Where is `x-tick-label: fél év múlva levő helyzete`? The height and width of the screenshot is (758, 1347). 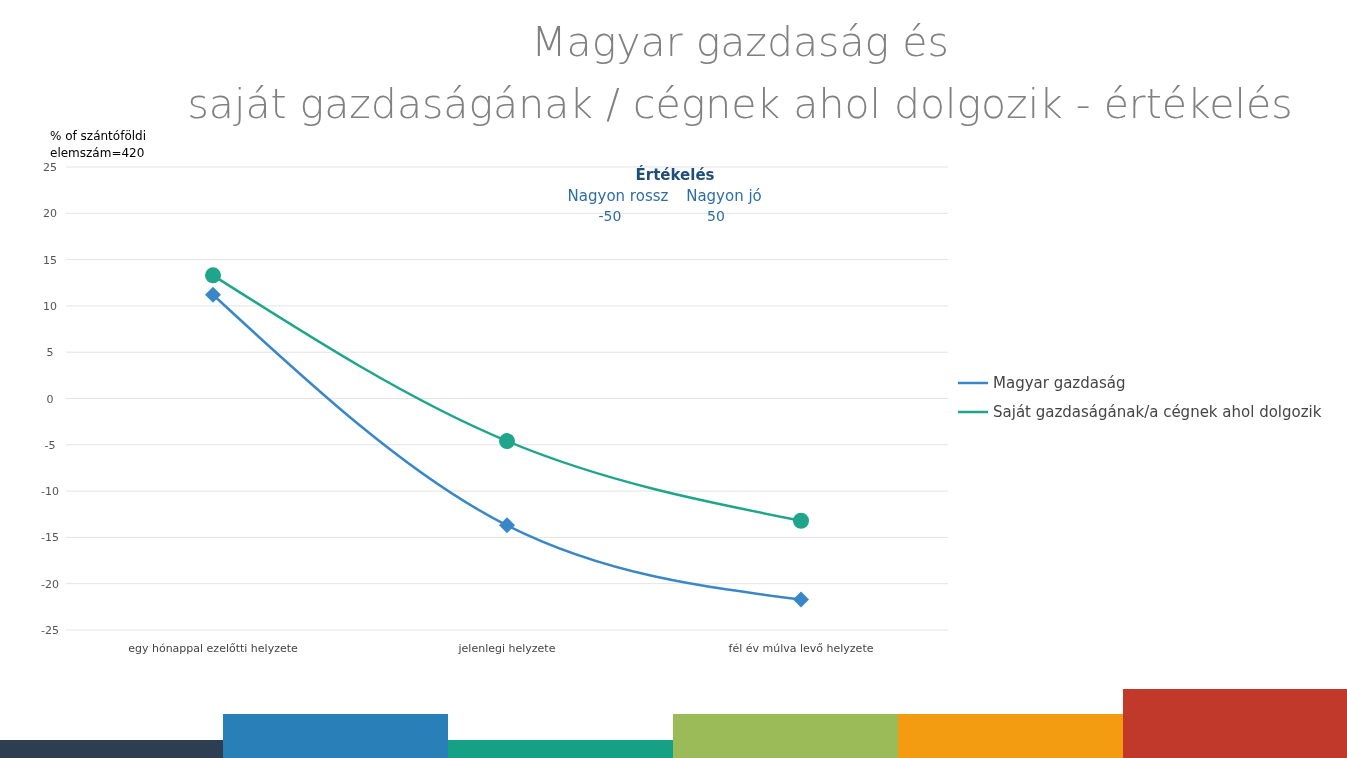 x-tick-label: fél év múlva levő helyzete is located at coordinates (801, 648).